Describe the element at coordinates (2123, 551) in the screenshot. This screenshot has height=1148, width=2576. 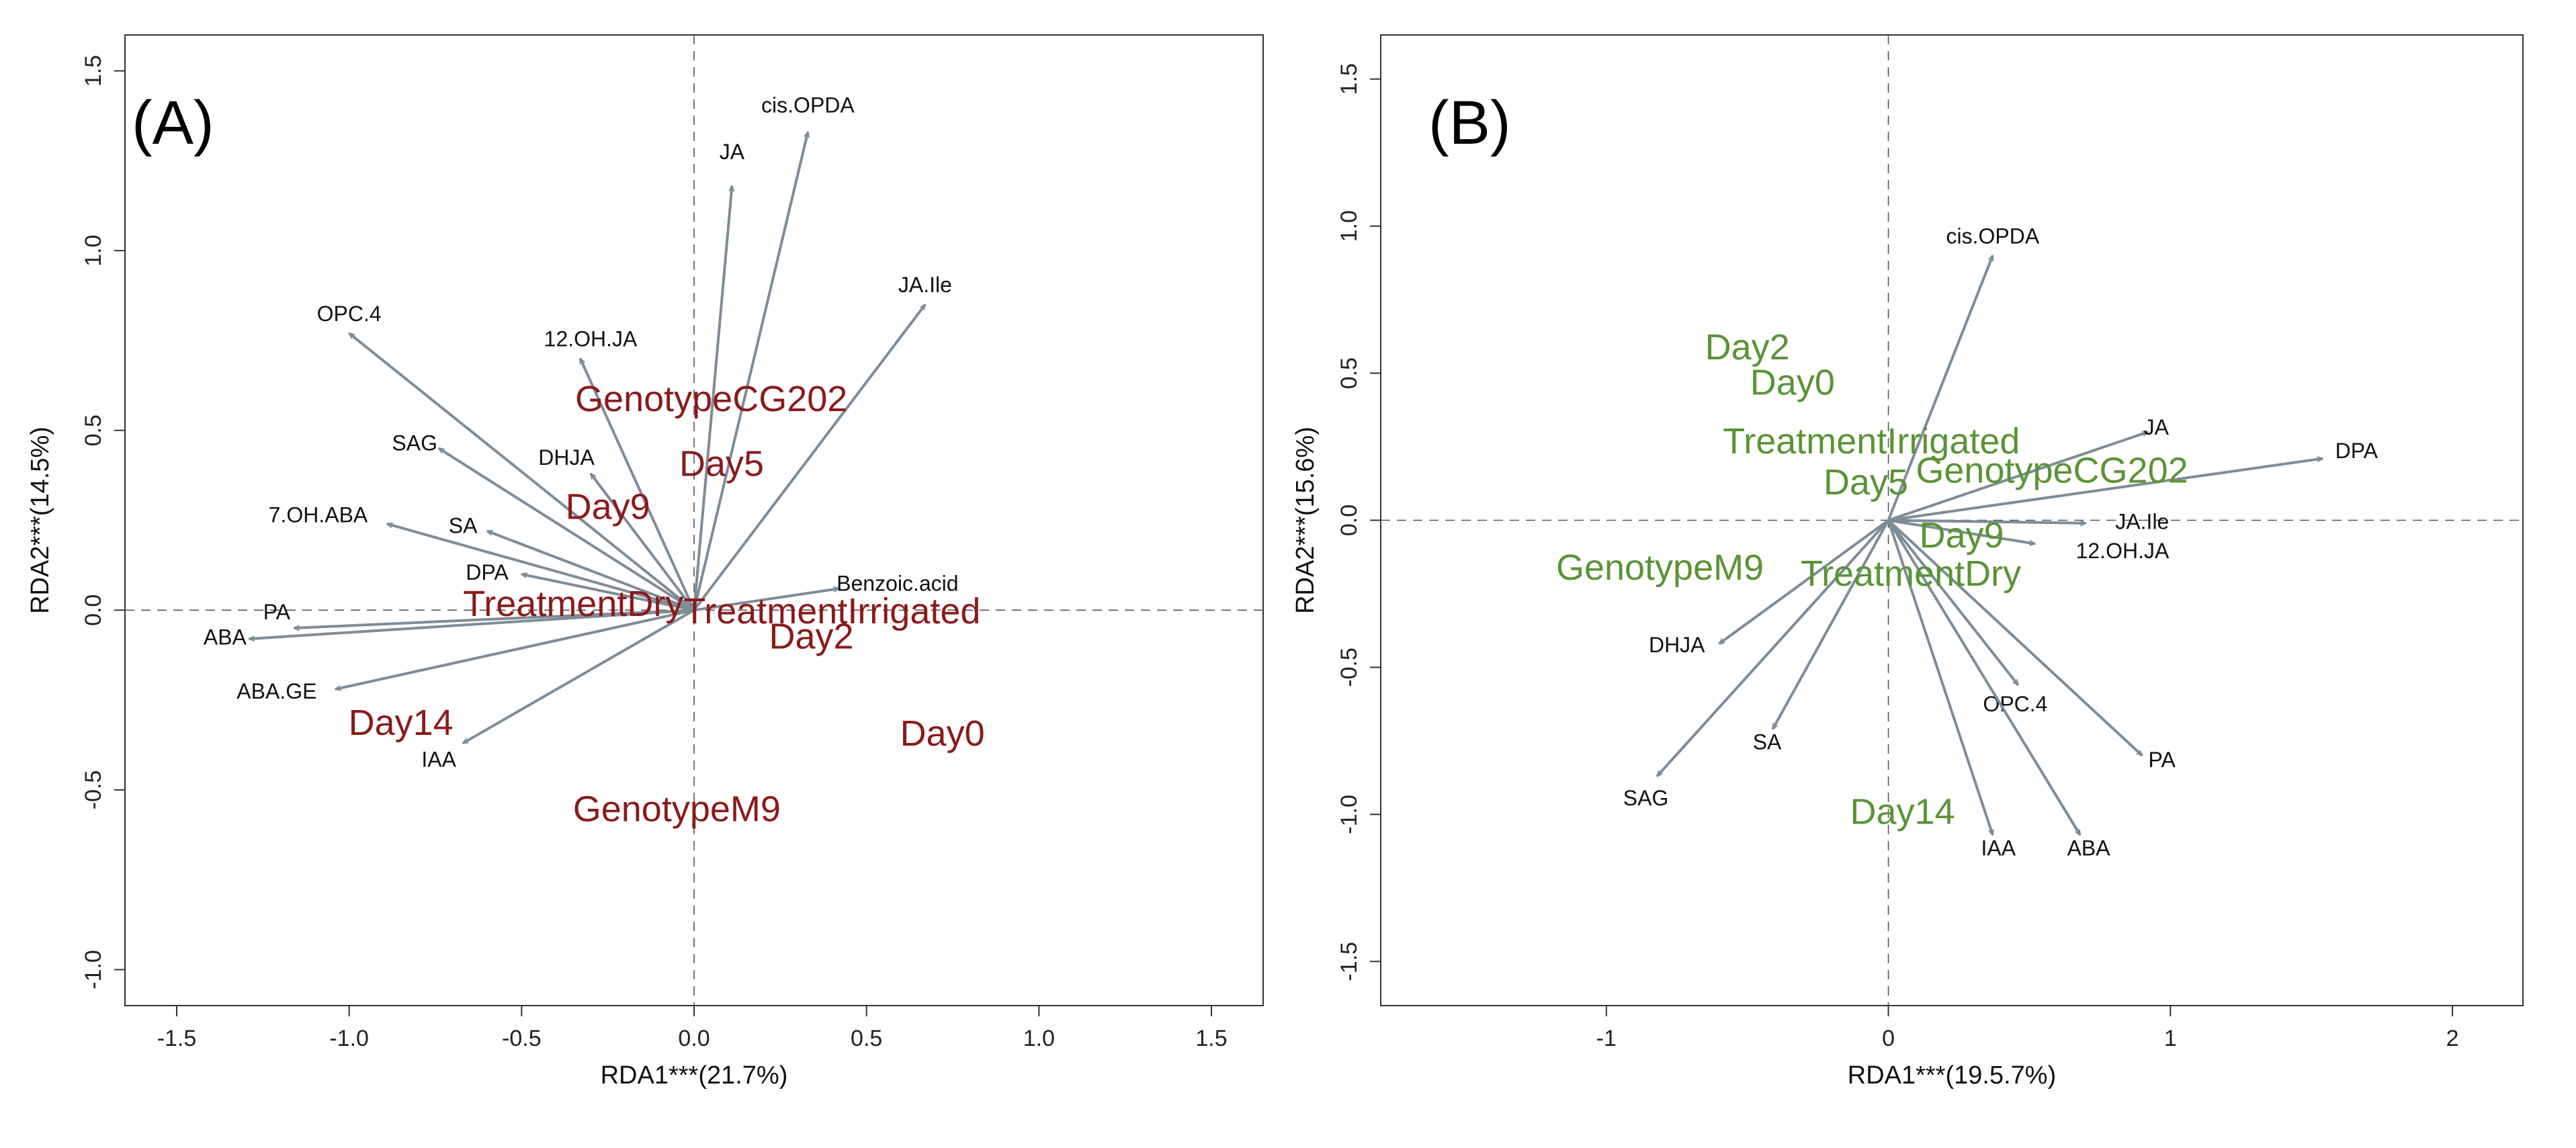
I see `arrow-label: 12.OH.JA` at that location.